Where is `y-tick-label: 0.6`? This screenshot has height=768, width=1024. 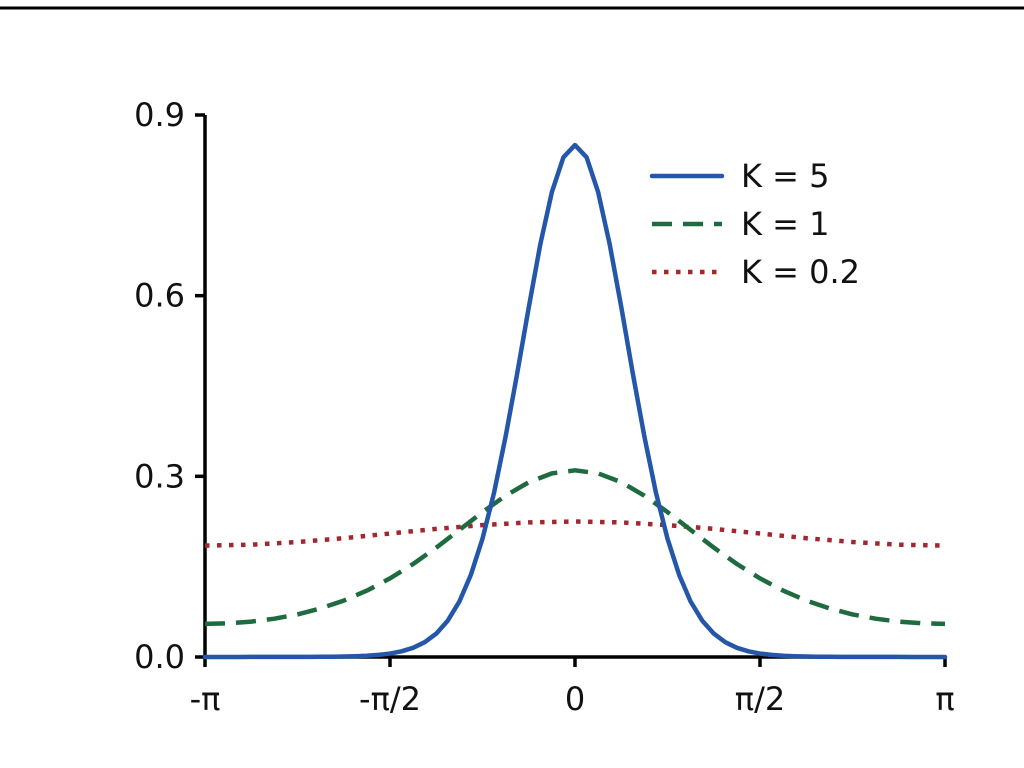
y-tick-label: 0.6 is located at coordinates (159, 296).